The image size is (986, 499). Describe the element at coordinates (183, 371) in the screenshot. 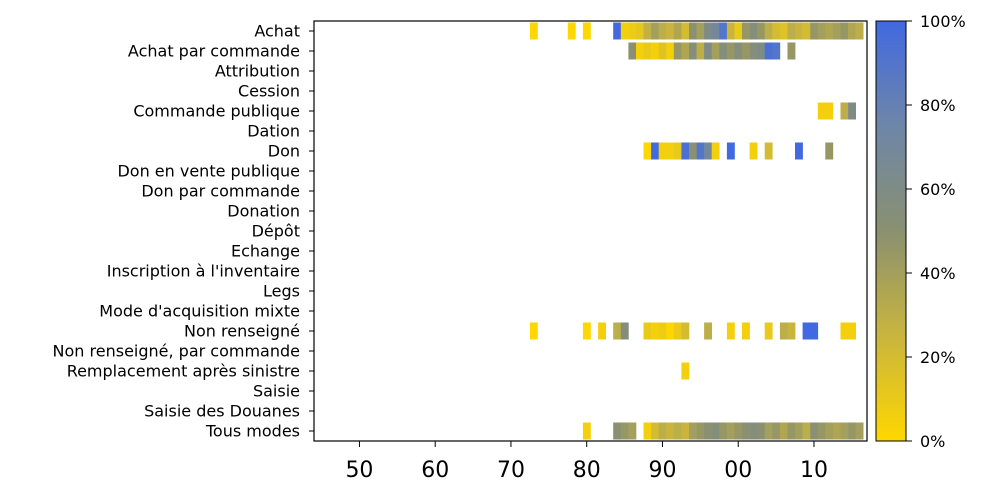

I see `y-tick-label: Remplacement après sinistre` at that location.